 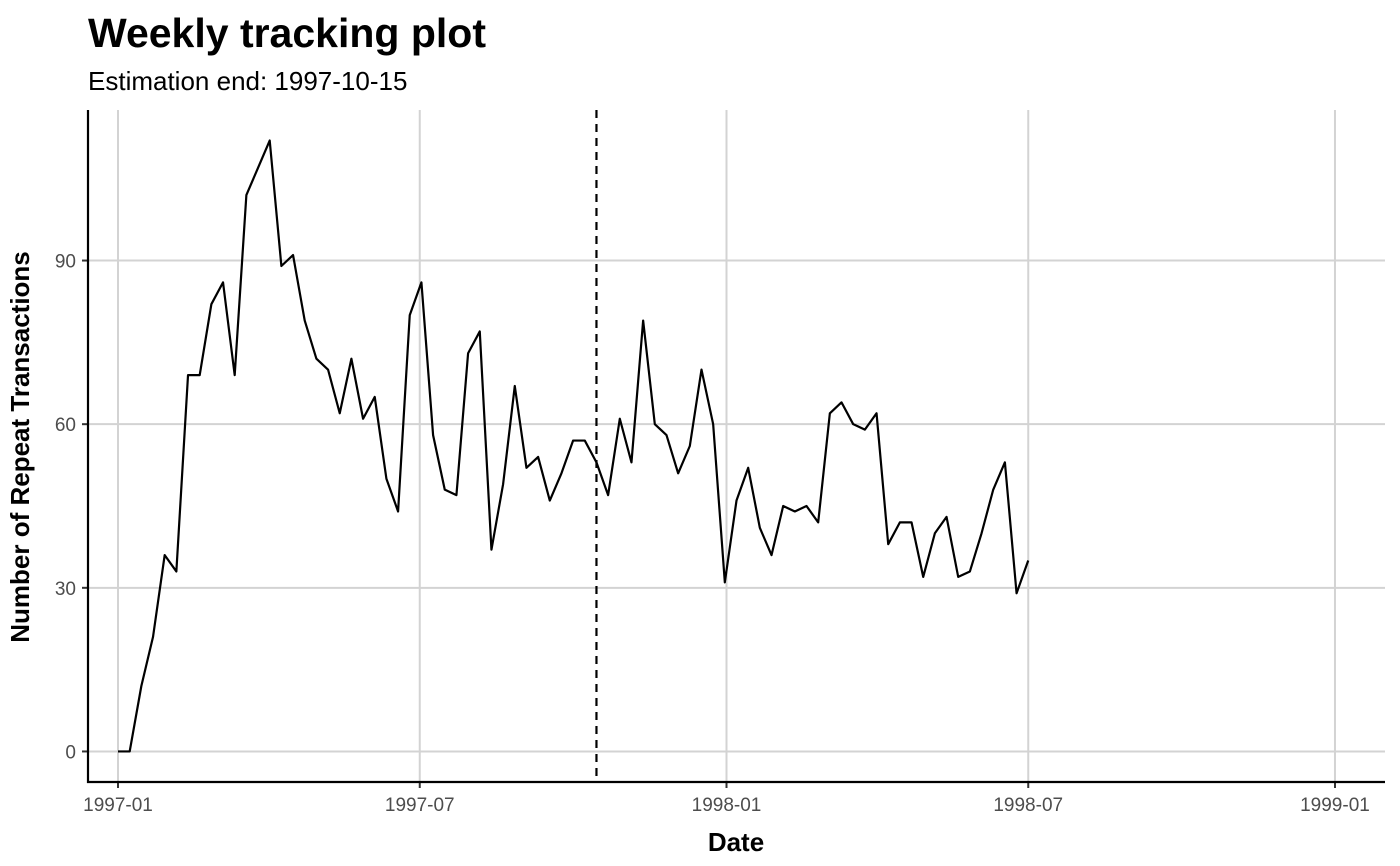 What do you see at coordinates (65, 589) in the screenshot?
I see `y-tick-label: 30` at bounding box center [65, 589].